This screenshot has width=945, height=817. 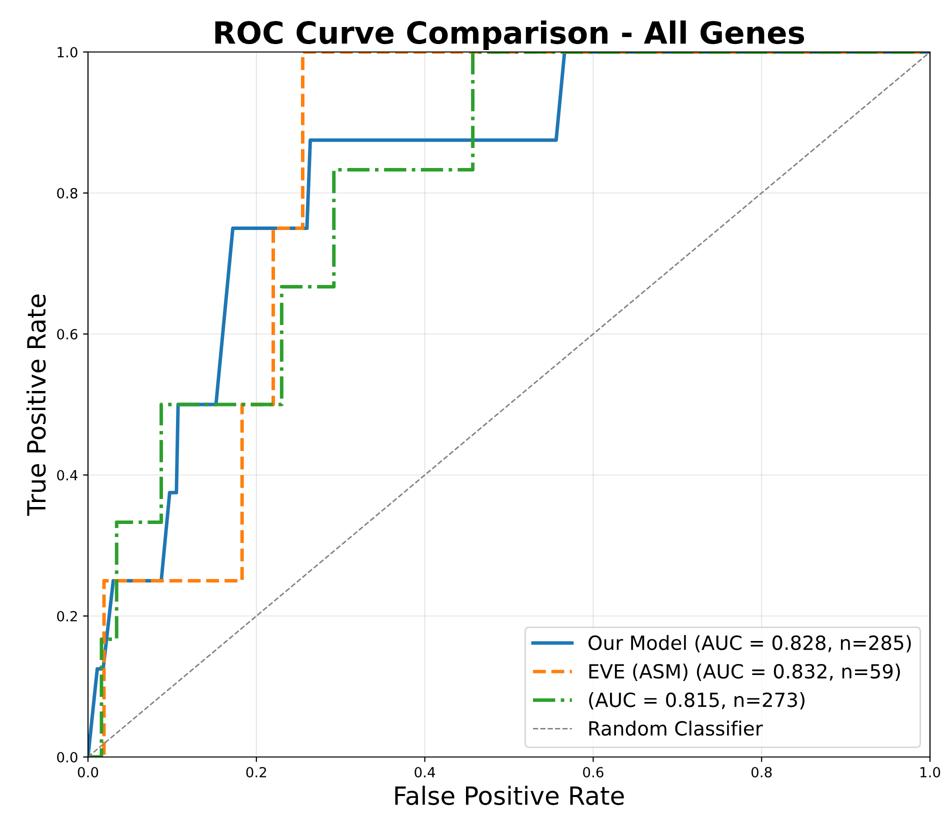 What do you see at coordinates (68, 52) in the screenshot?
I see `y-tick-label: 1.0` at bounding box center [68, 52].